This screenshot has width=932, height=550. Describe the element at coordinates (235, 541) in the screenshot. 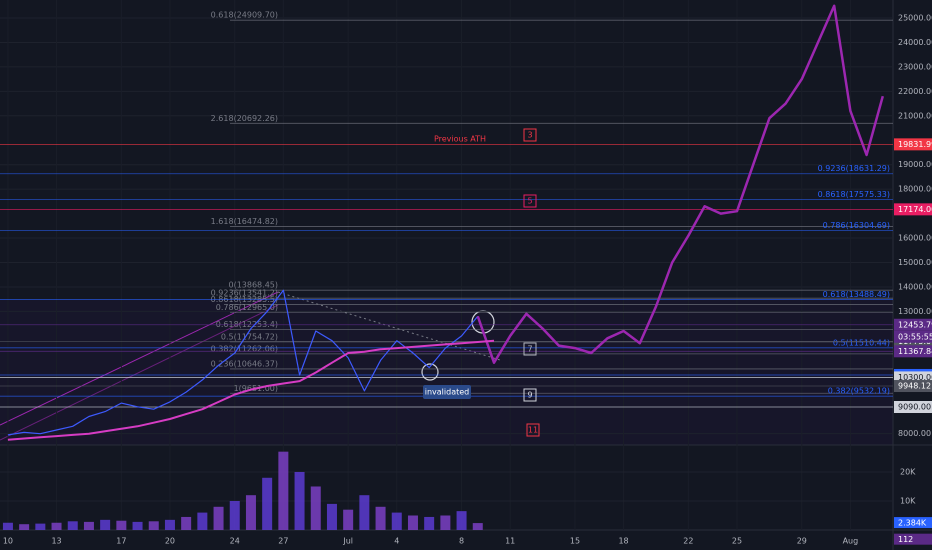

I see `x-tick-label: 24` at that location.